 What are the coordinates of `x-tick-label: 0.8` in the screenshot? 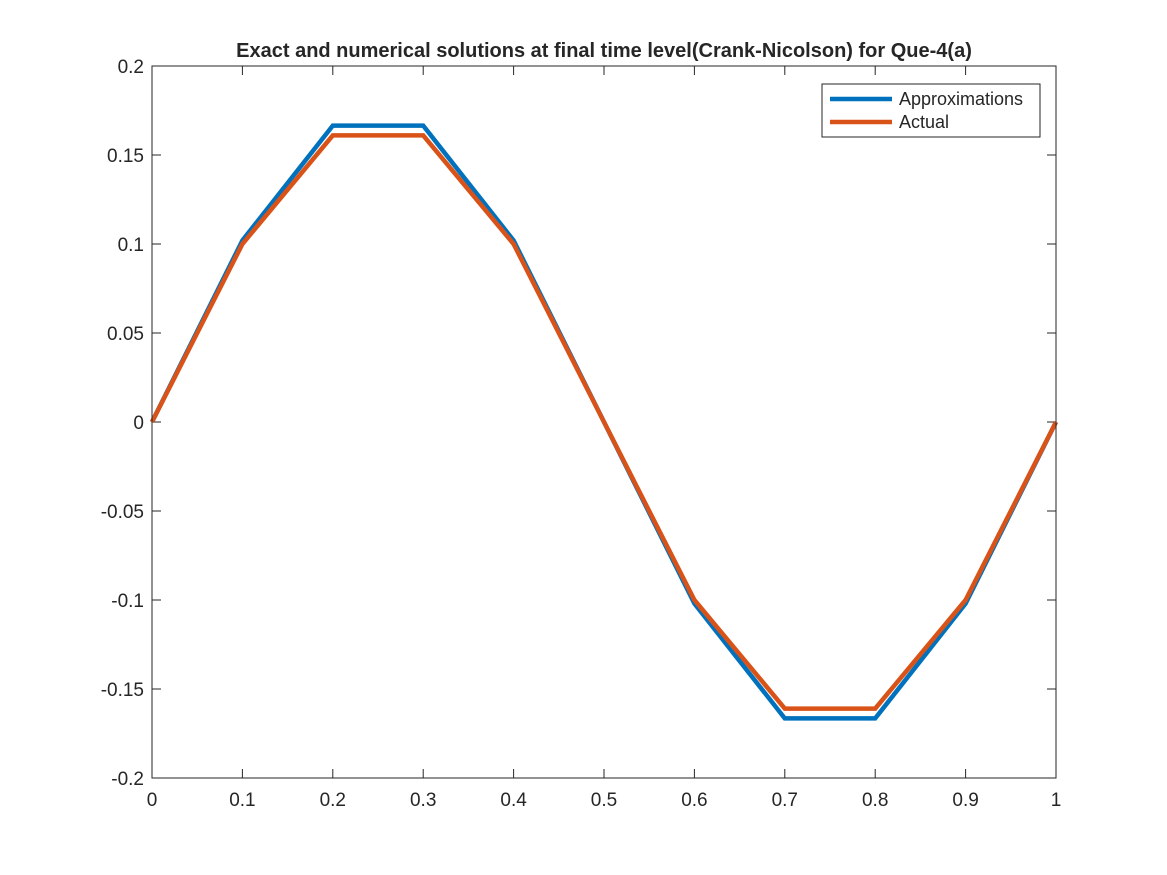 It's located at (875, 800).